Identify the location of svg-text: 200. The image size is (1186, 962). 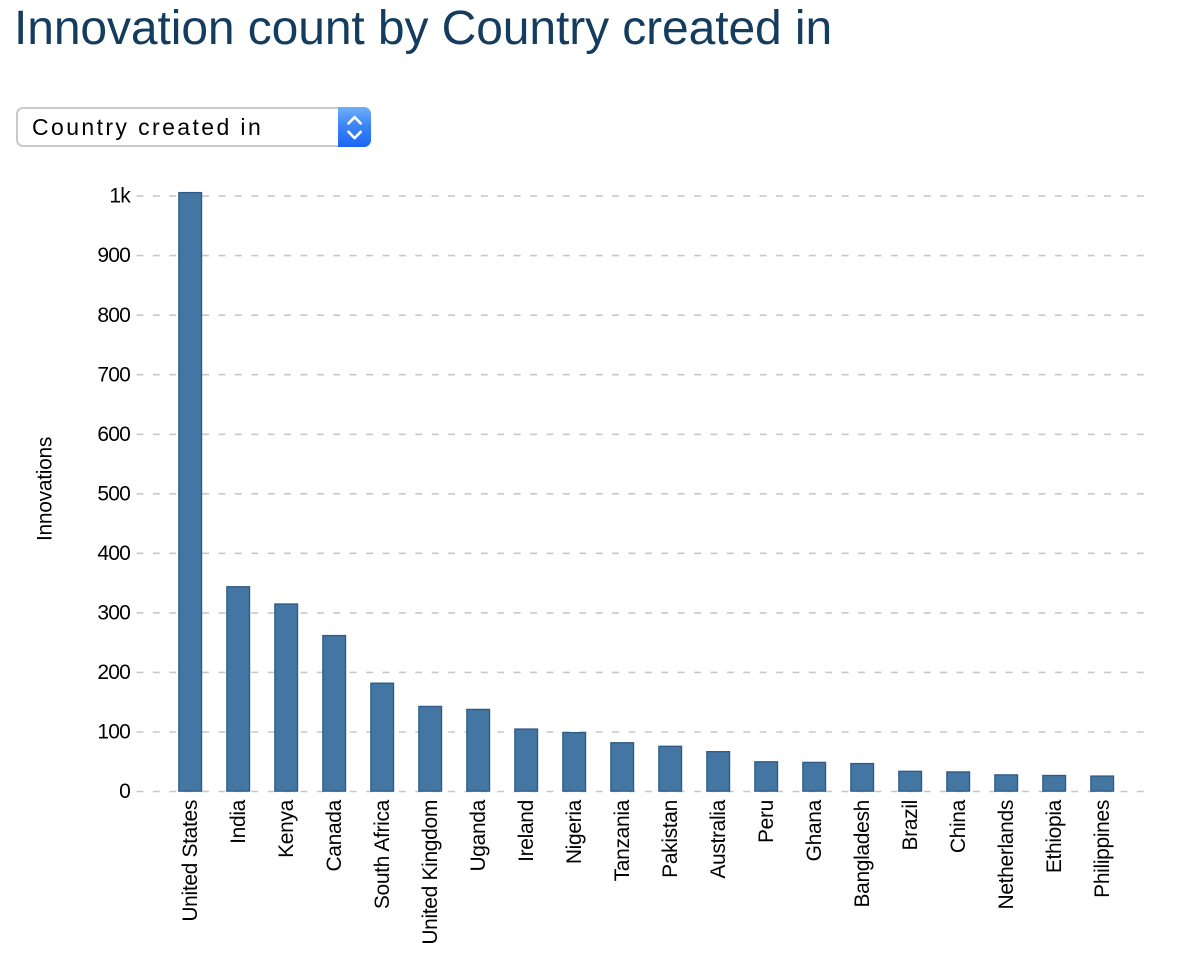
(113, 672).